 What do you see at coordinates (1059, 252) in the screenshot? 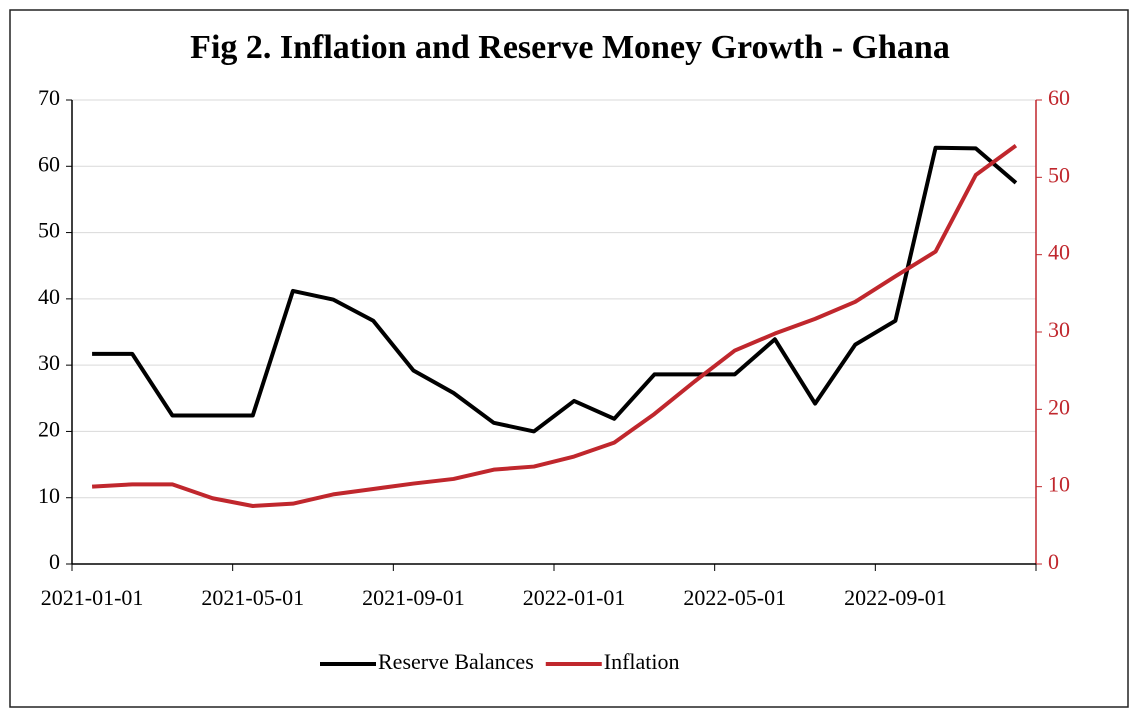
I see `y2-tick-label: 40` at bounding box center [1059, 252].